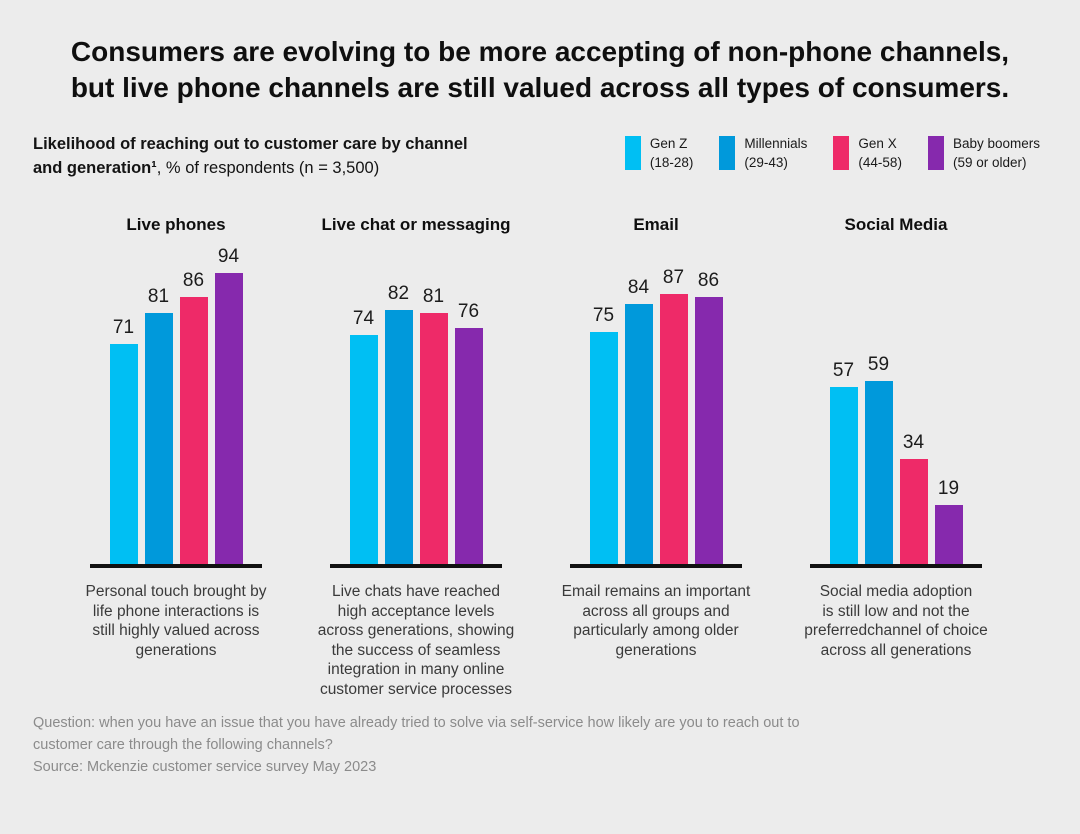  I want to click on legend-name: Gen Z, so click(668, 143).